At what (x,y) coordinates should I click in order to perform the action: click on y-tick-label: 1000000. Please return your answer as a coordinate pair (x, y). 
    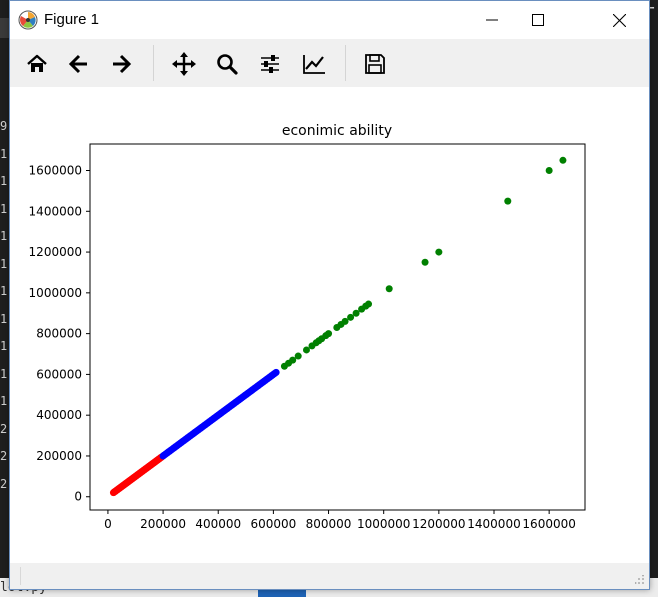
    Looking at the image, I should click on (55, 293).